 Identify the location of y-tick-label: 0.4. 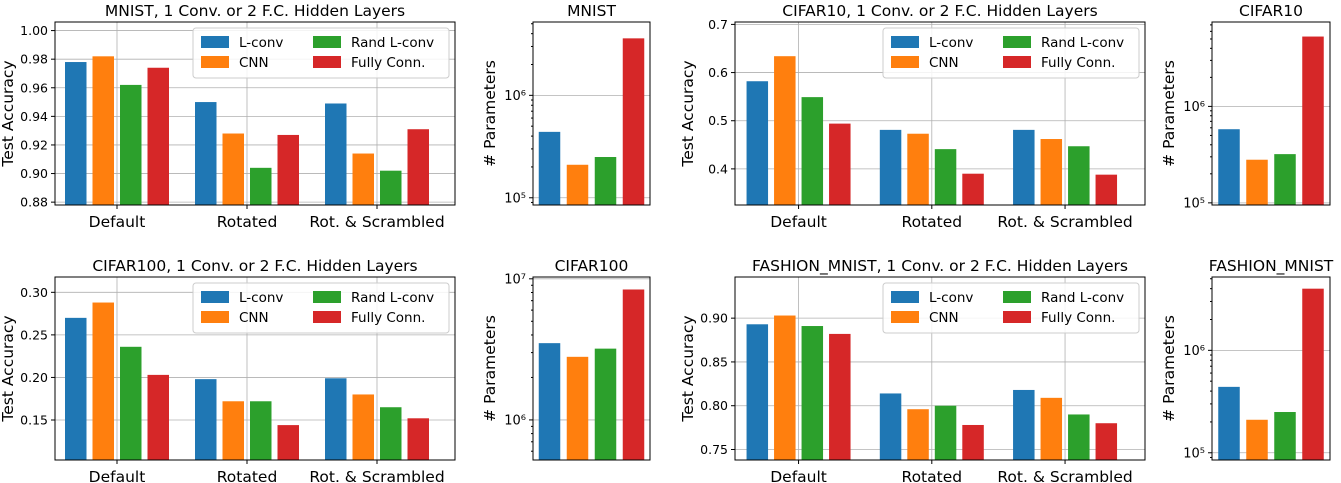
(718, 168).